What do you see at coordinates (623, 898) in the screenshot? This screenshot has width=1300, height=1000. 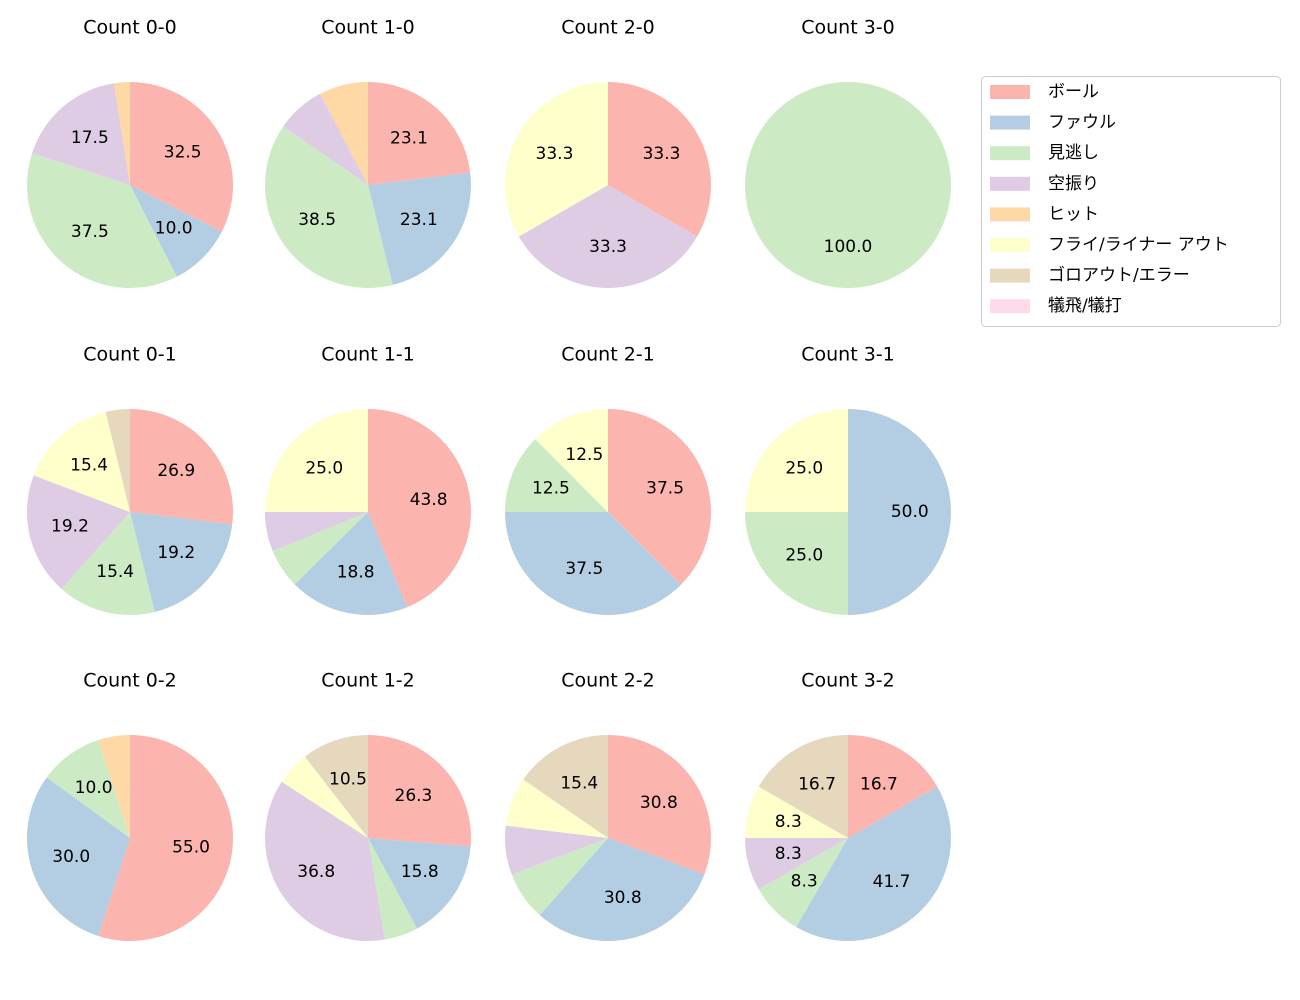 I see `slice-label: 30.8` at bounding box center [623, 898].